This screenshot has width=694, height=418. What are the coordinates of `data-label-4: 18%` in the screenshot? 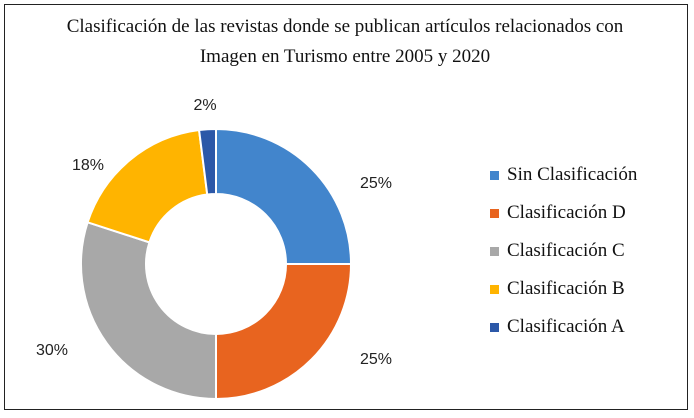 It's located at (88, 165).